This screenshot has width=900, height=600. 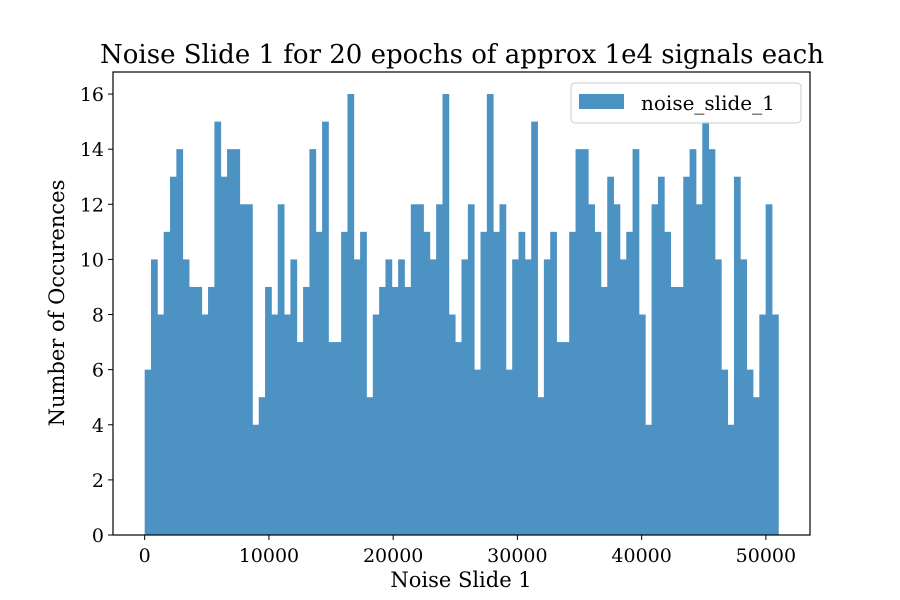 I want to click on y-tick-label: 6, so click(x=98, y=371).